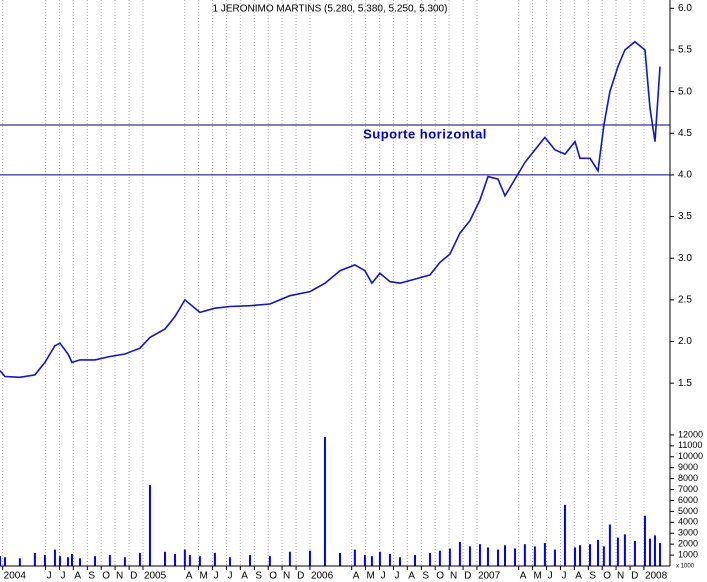 This screenshot has width=707, height=582. What do you see at coordinates (690, 445) in the screenshot?
I see `y-tick-label: 11000` at bounding box center [690, 445].